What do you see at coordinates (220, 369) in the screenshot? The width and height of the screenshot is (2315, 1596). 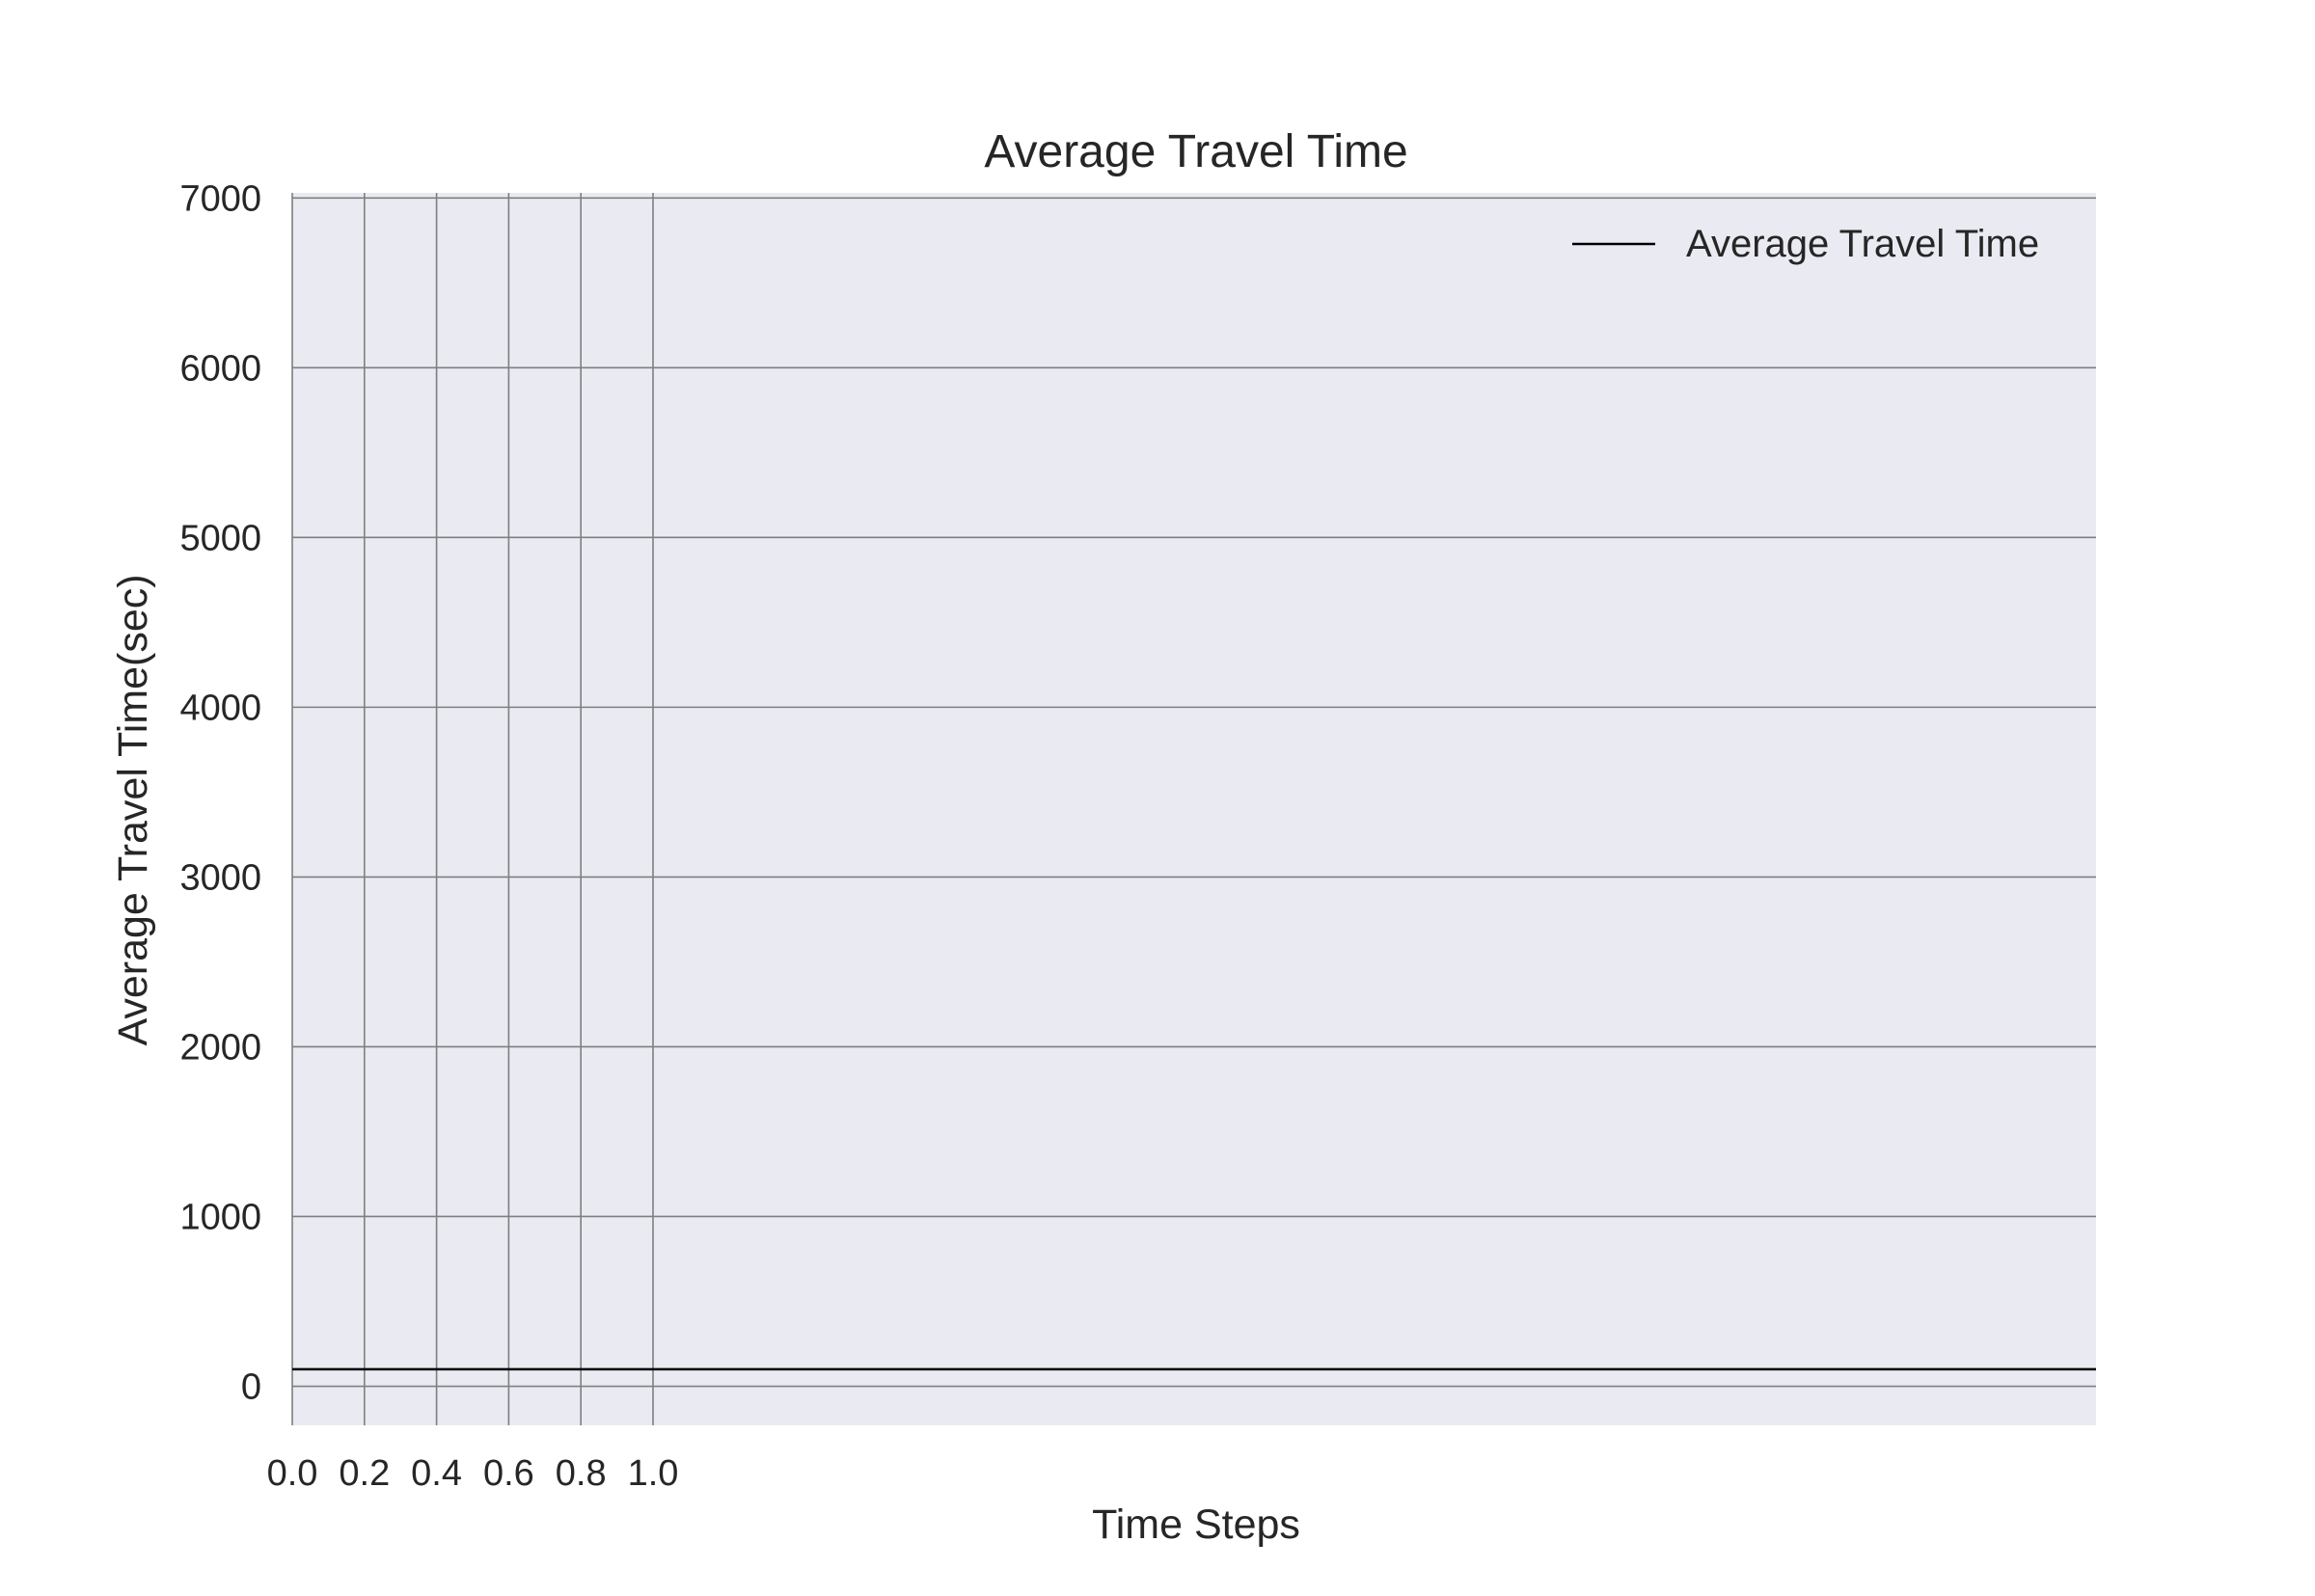 I see `y-tick-label: 6000` at bounding box center [220, 369].